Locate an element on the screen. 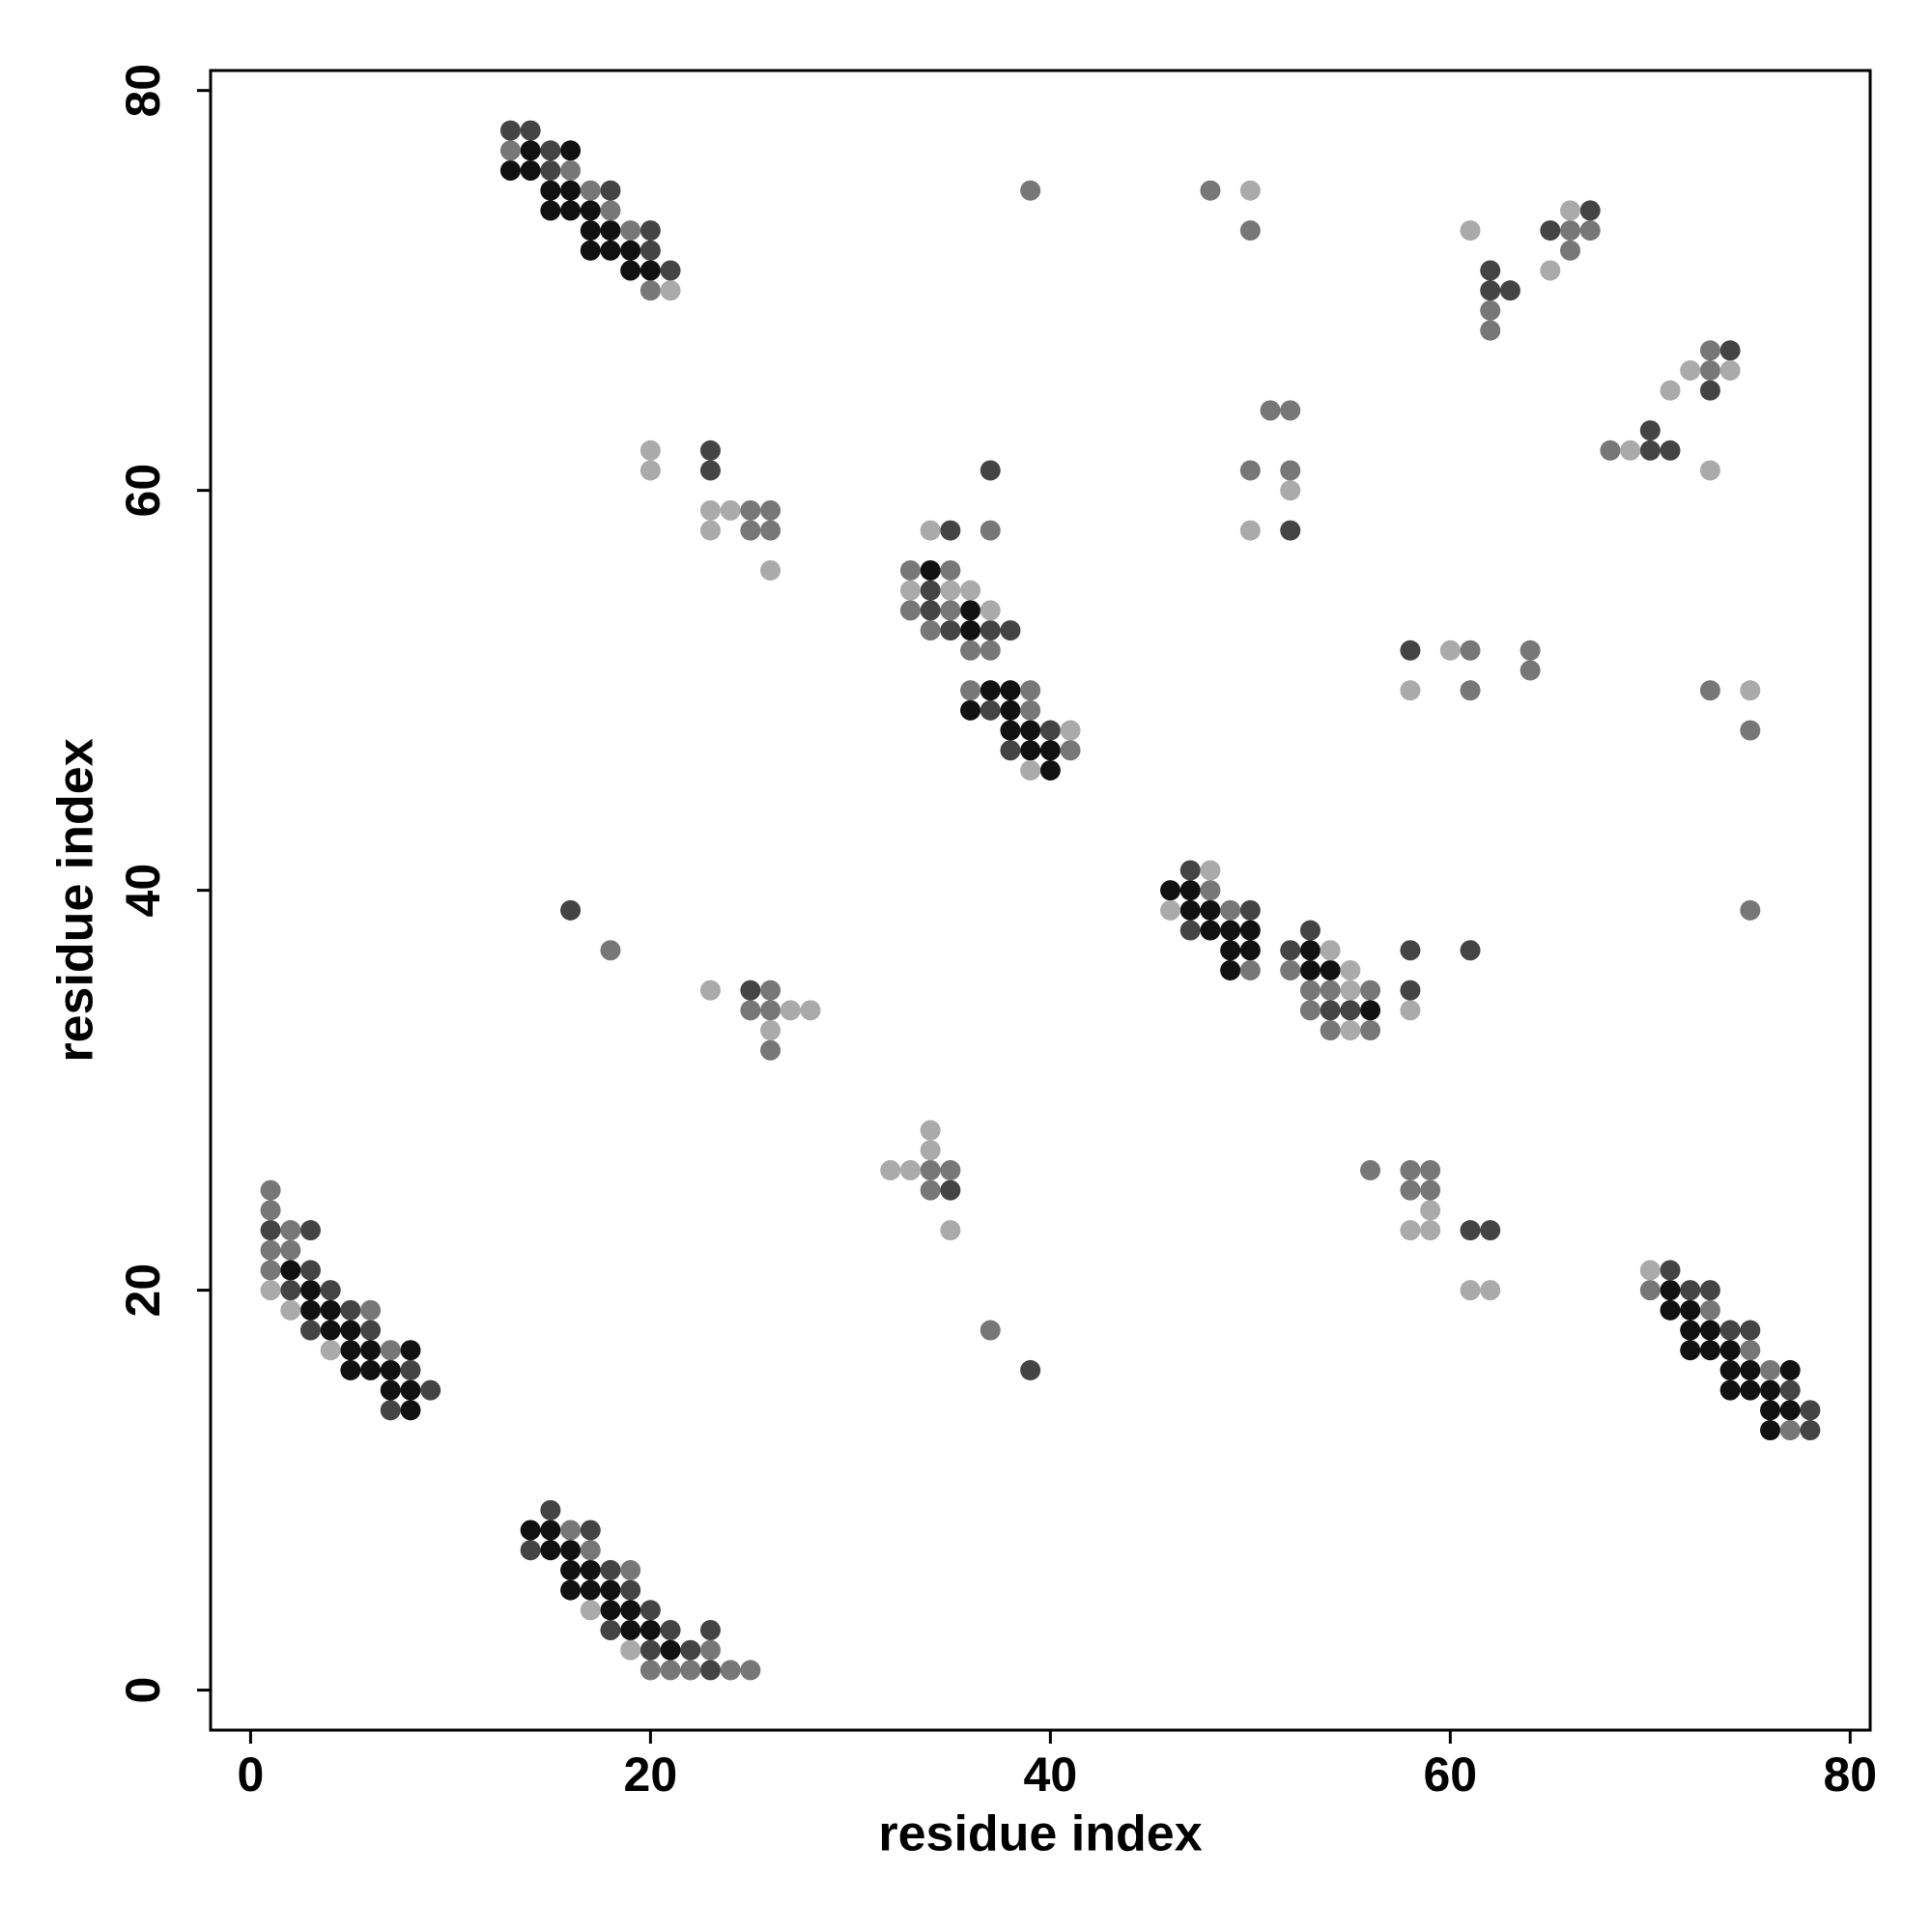  y-tick-label: 80 is located at coordinates (143, 91).